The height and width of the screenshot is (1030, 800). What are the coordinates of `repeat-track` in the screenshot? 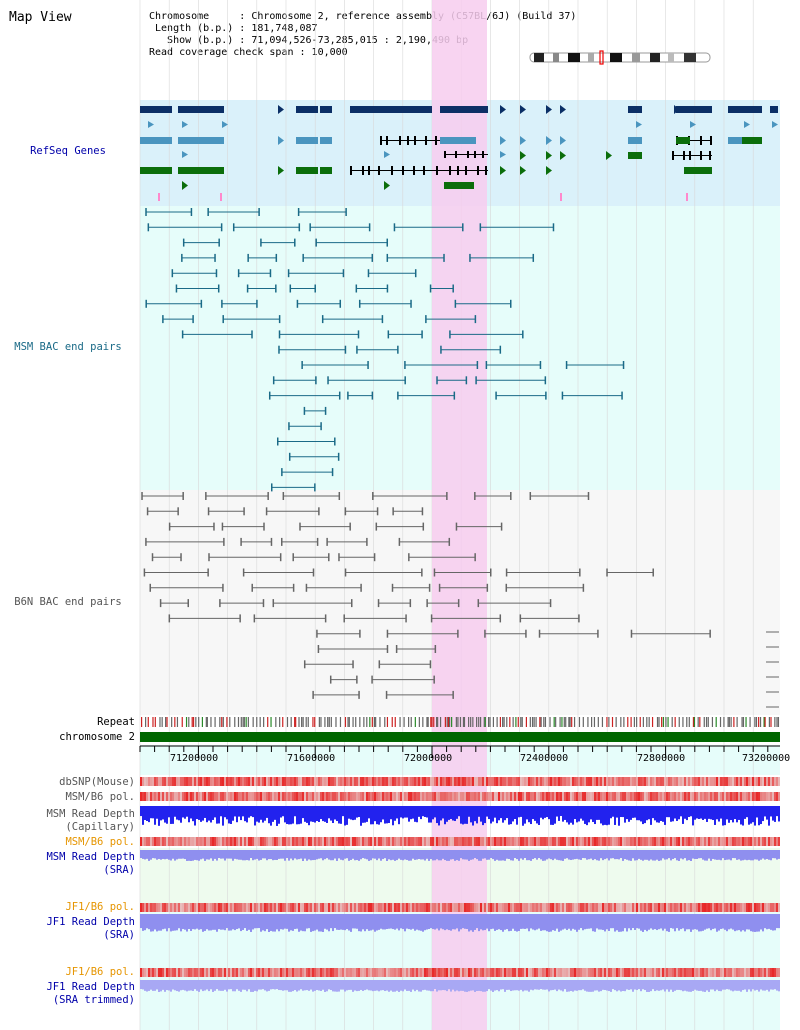 It's located at (460, 722).